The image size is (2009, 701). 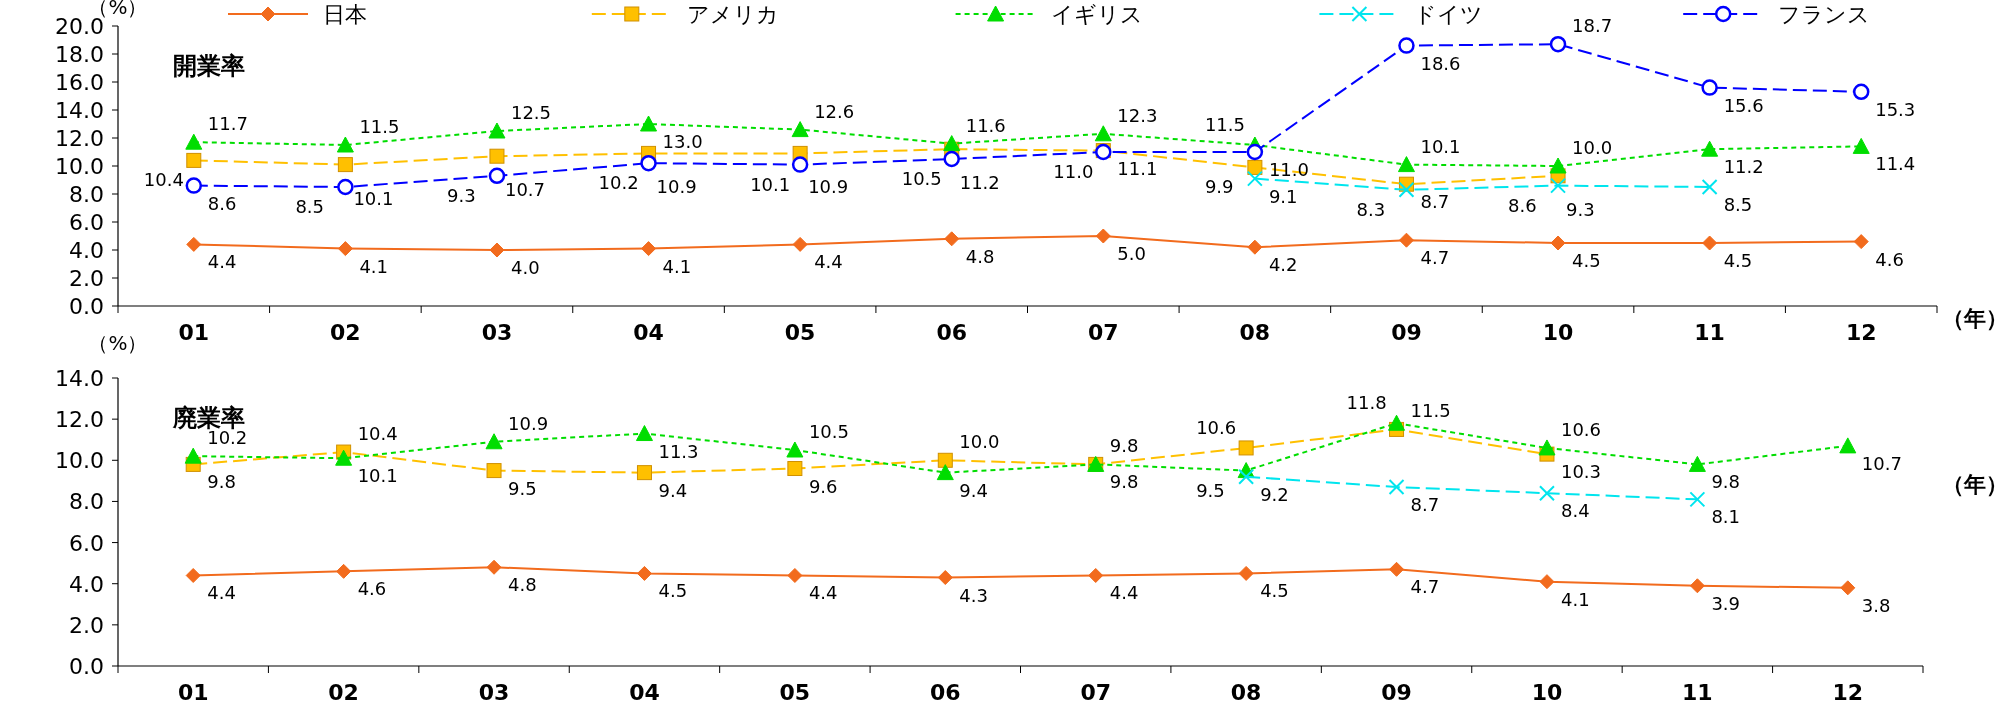 I want to click on data-label: 3.8, so click(x=1876, y=605).